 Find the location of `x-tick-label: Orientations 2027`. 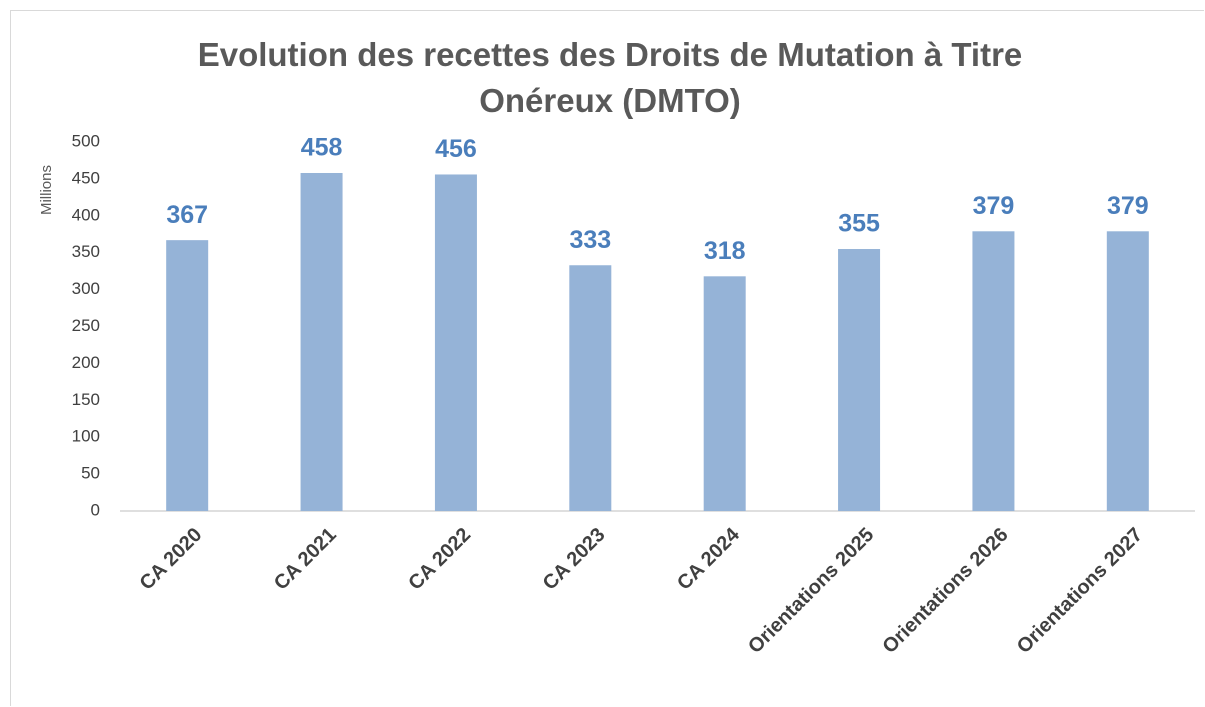

x-tick-label: Orientations 2027 is located at coordinates (1080, 591).